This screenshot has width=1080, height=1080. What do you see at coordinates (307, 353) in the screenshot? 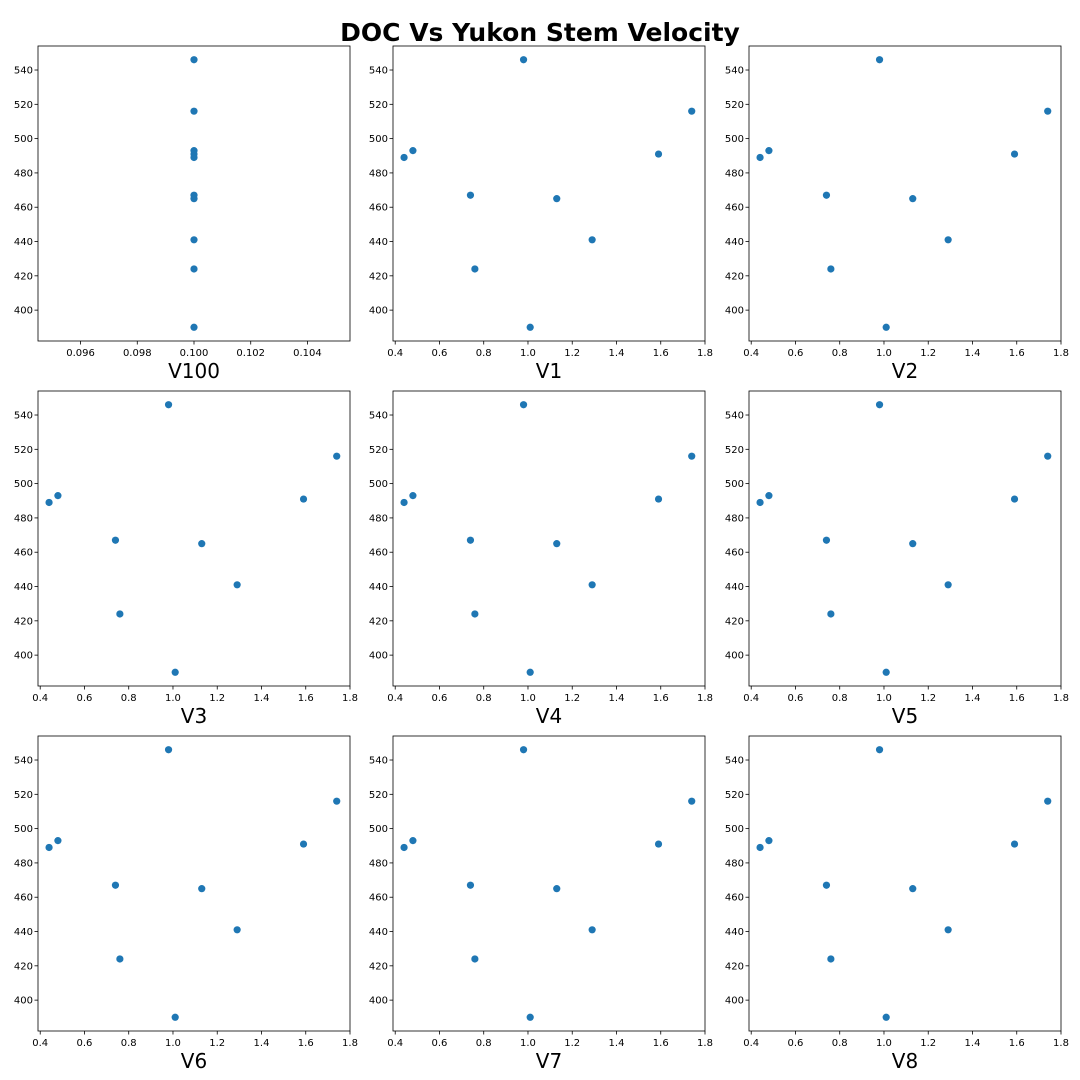
I see `x-tick-label: 0.104` at bounding box center [307, 353].